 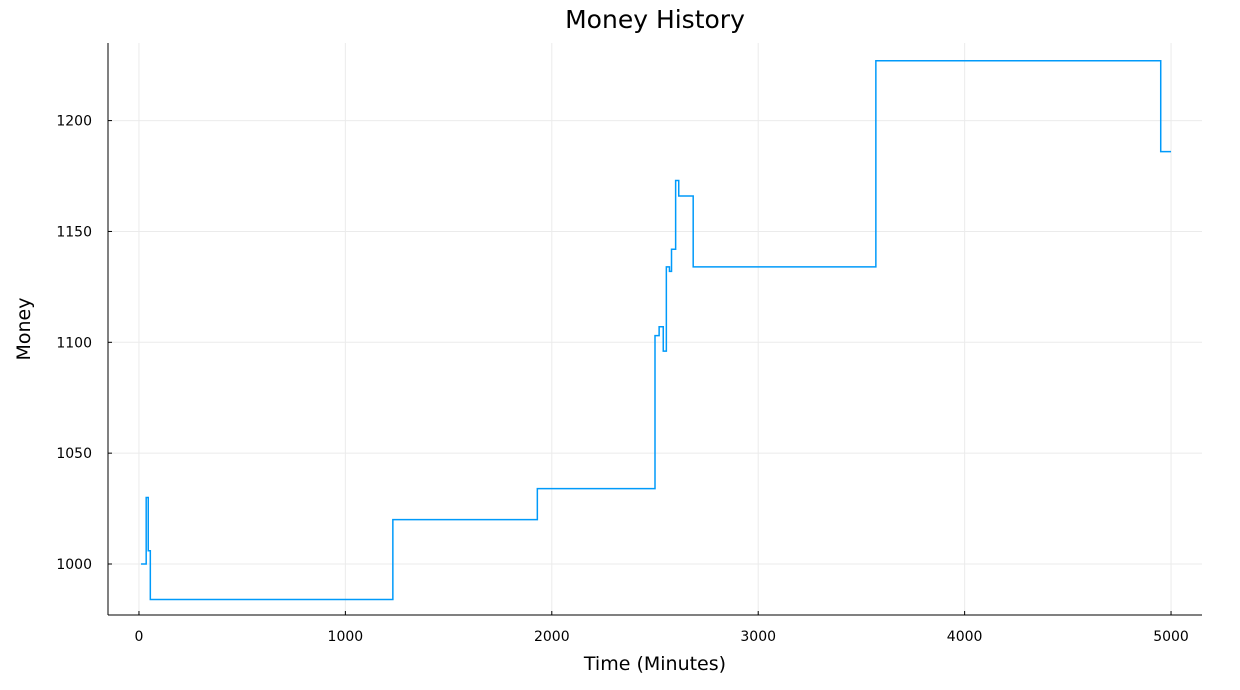 I want to click on x-tick-label: 0, so click(x=139, y=637).